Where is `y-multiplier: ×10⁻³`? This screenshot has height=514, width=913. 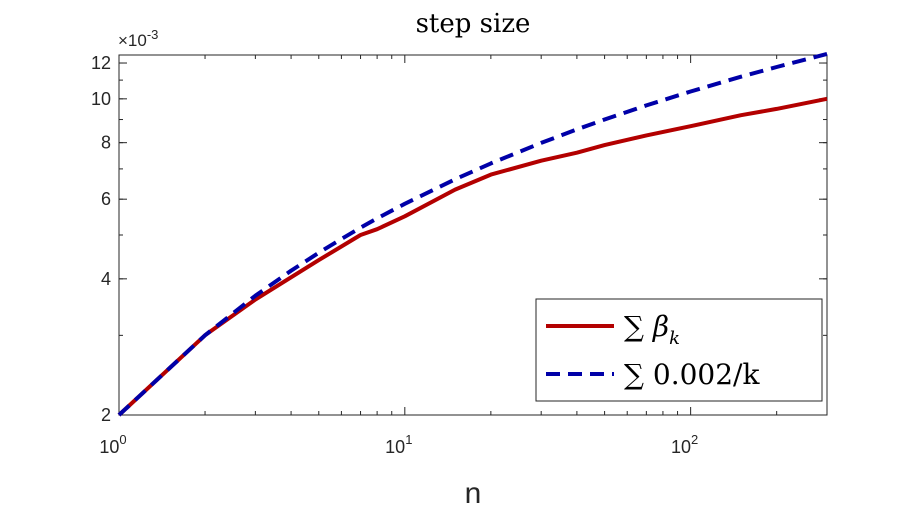
y-multiplier: ×10⁻³ is located at coordinates (138, 38).